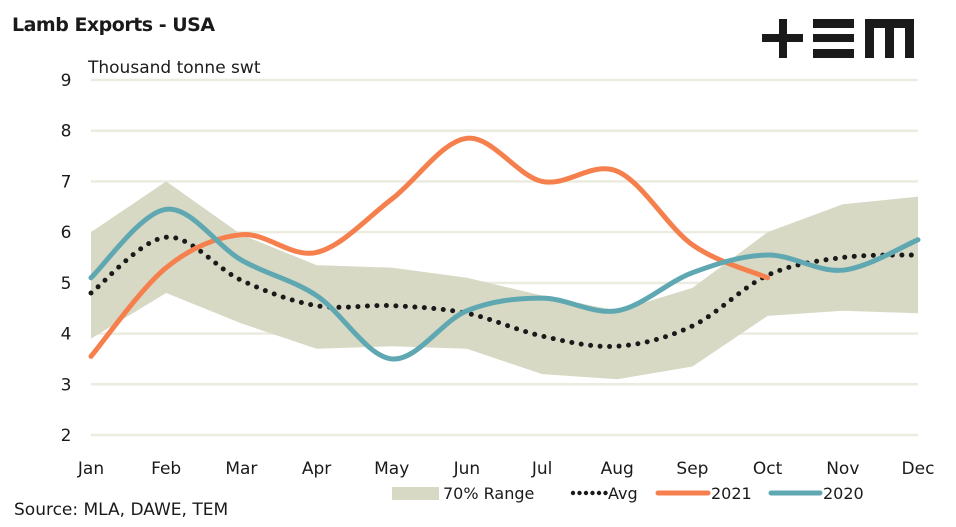 Image resolution: width=956 pixels, height=527 pixels. What do you see at coordinates (783, 38) in the screenshot?
I see `logo-plus-vertical` at bounding box center [783, 38].